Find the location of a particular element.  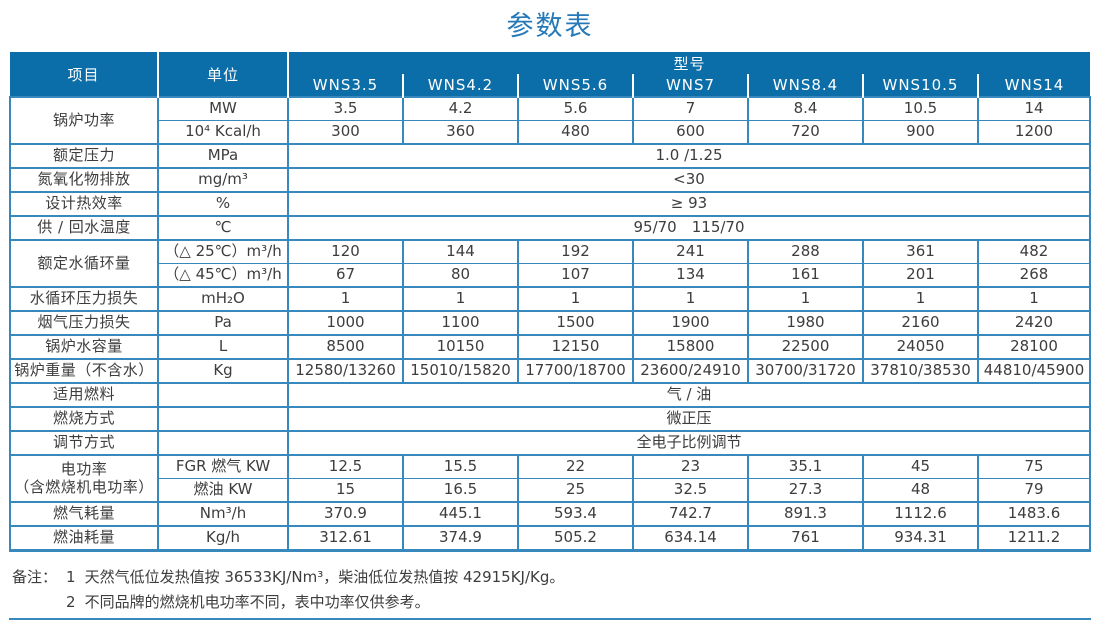

value-cell: 445.1 is located at coordinates (460, 514).